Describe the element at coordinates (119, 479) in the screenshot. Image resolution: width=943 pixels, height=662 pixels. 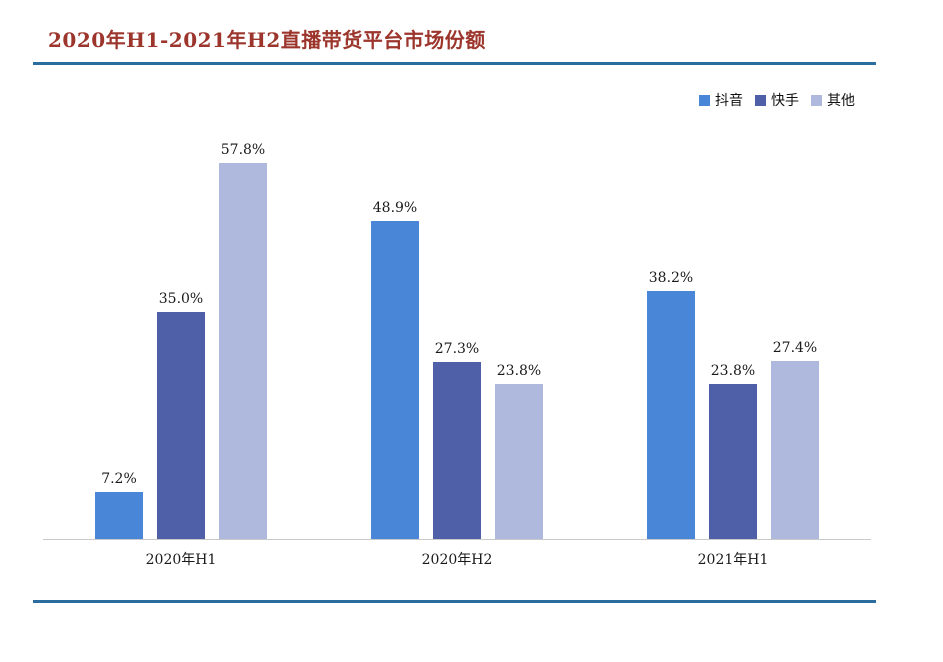
I see `bar-value-label: 7.2%` at that location.